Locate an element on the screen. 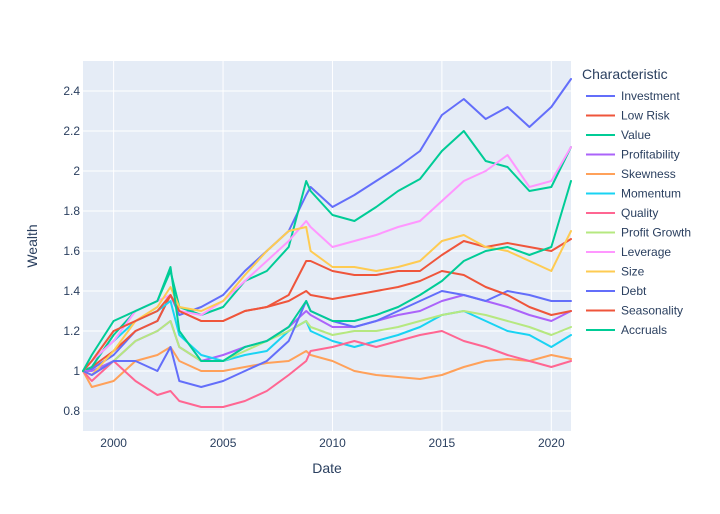 The image size is (720, 514). legend-item-momentum: Momentum is located at coordinates (633, 194).